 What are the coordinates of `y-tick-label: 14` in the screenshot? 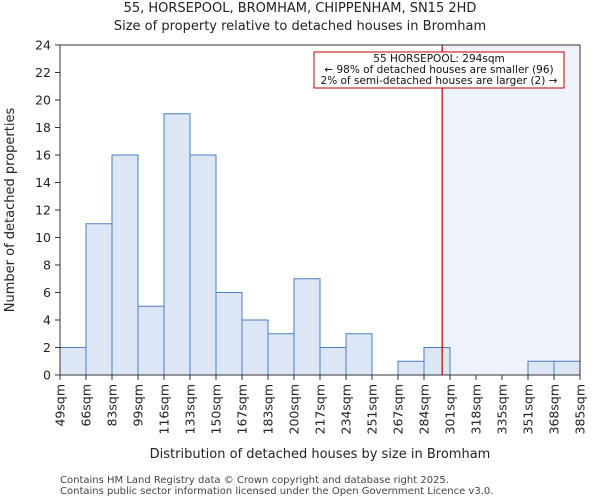 It's located at (43, 182).